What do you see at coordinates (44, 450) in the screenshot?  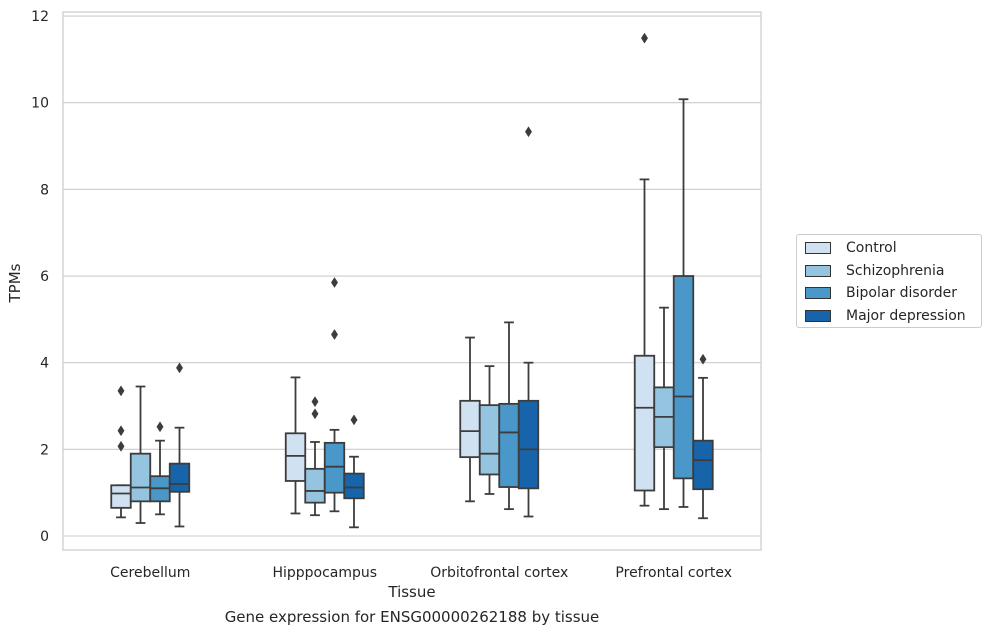 I see `y-tick-label: 2` at bounding box center [44, 450].